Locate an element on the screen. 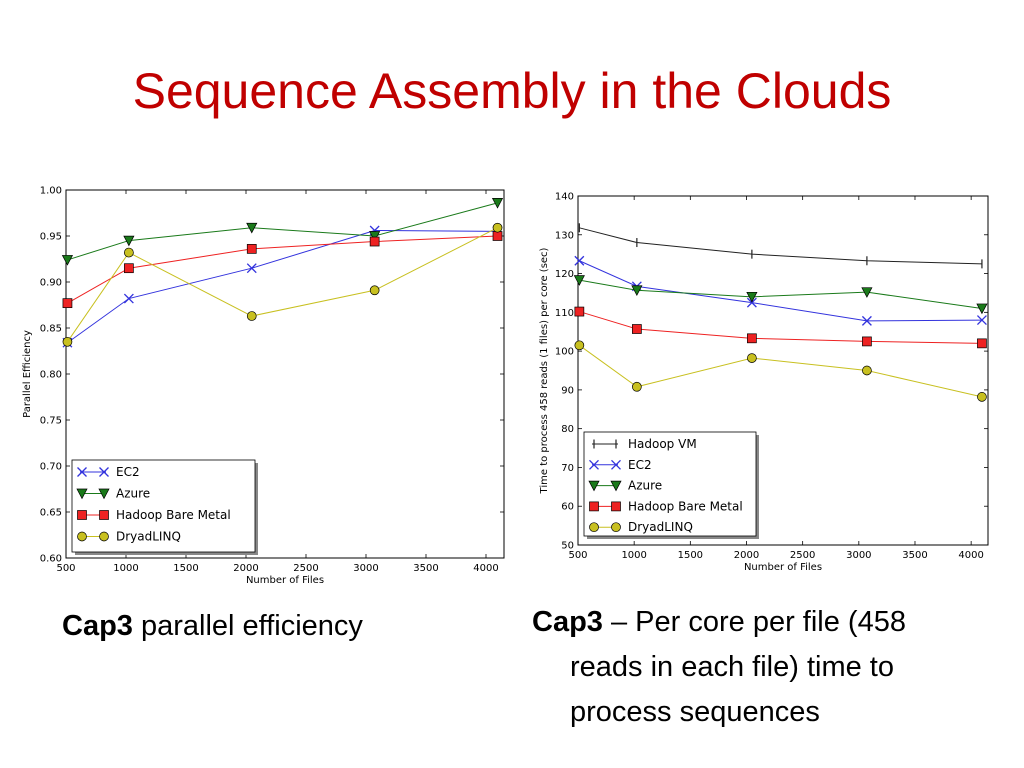 This screenshot has height=768, width=1024. chart-1-legend-entry: DryadLINQ is located at coordinates (641, 527).